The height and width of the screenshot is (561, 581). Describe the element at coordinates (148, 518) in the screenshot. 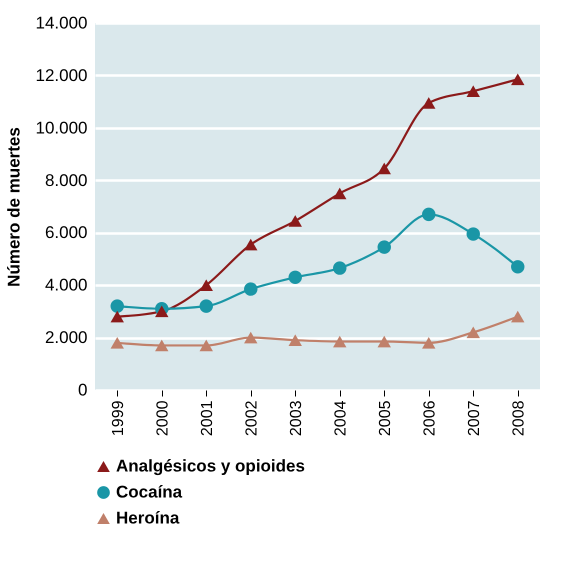

I see `legend-label: Heroína` at that location.